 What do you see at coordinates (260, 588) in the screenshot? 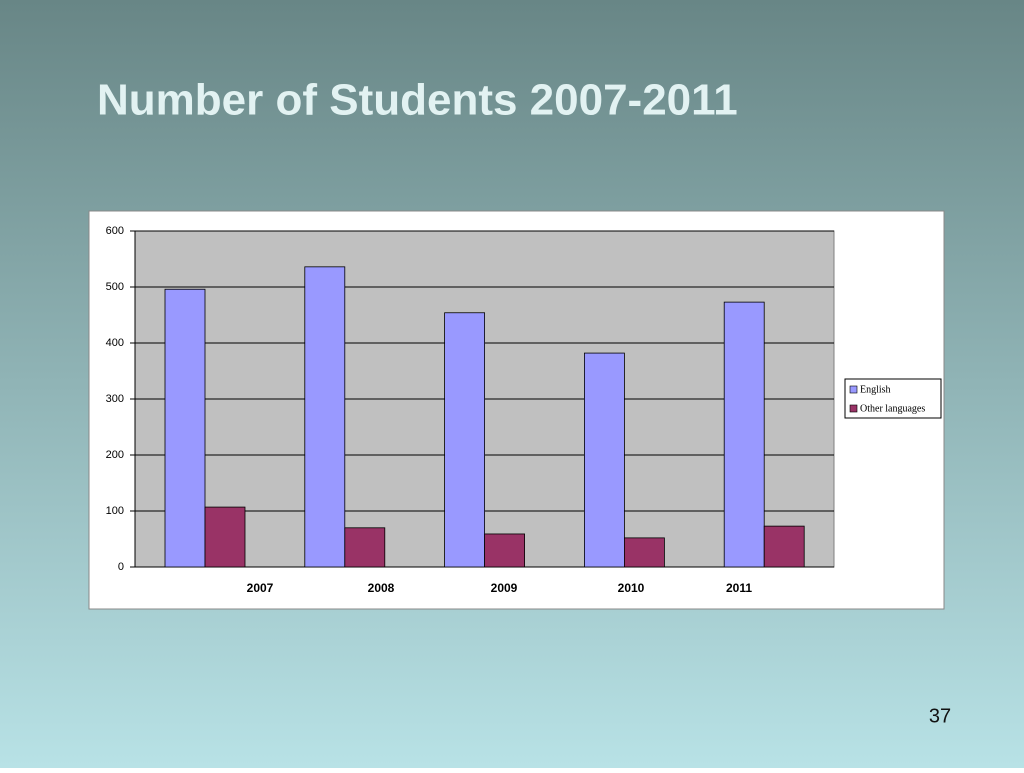
I see `x-tick-label: 2007` at bounding box center [260, 588].